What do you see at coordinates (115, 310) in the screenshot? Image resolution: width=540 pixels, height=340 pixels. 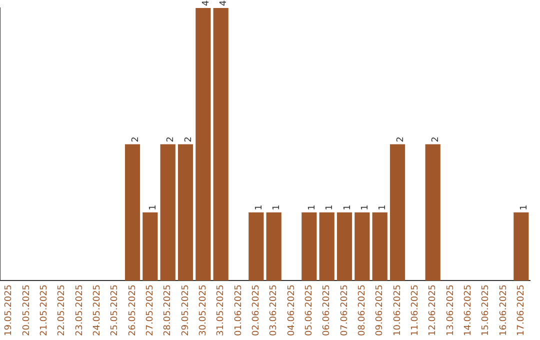 I see `x-tick-label: 25.05.2025` at bounding box center [115, 310].